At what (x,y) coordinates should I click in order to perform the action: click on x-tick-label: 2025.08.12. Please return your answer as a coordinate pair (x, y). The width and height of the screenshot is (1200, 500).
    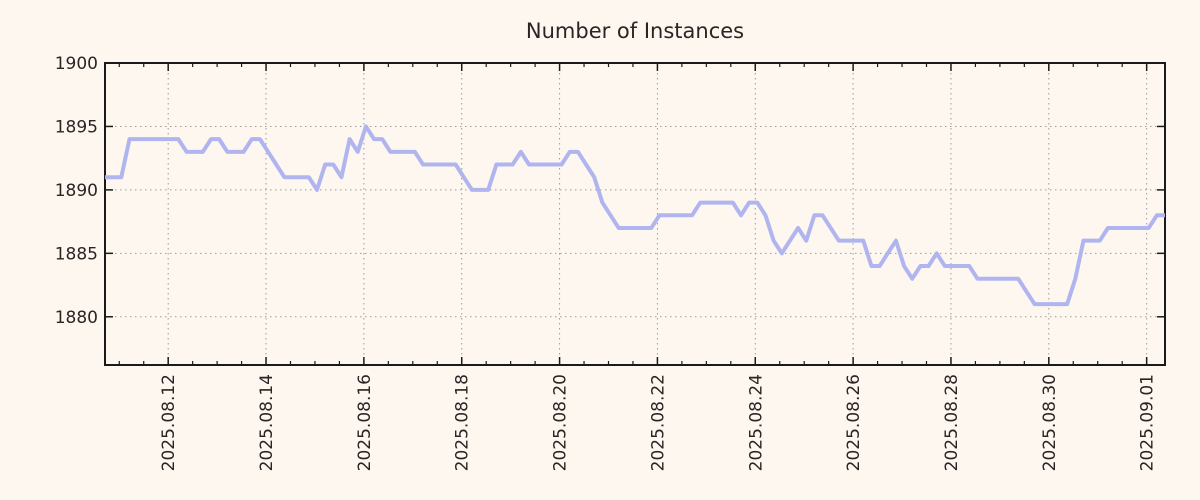
    Looking at the image, I should click on (169, 422).